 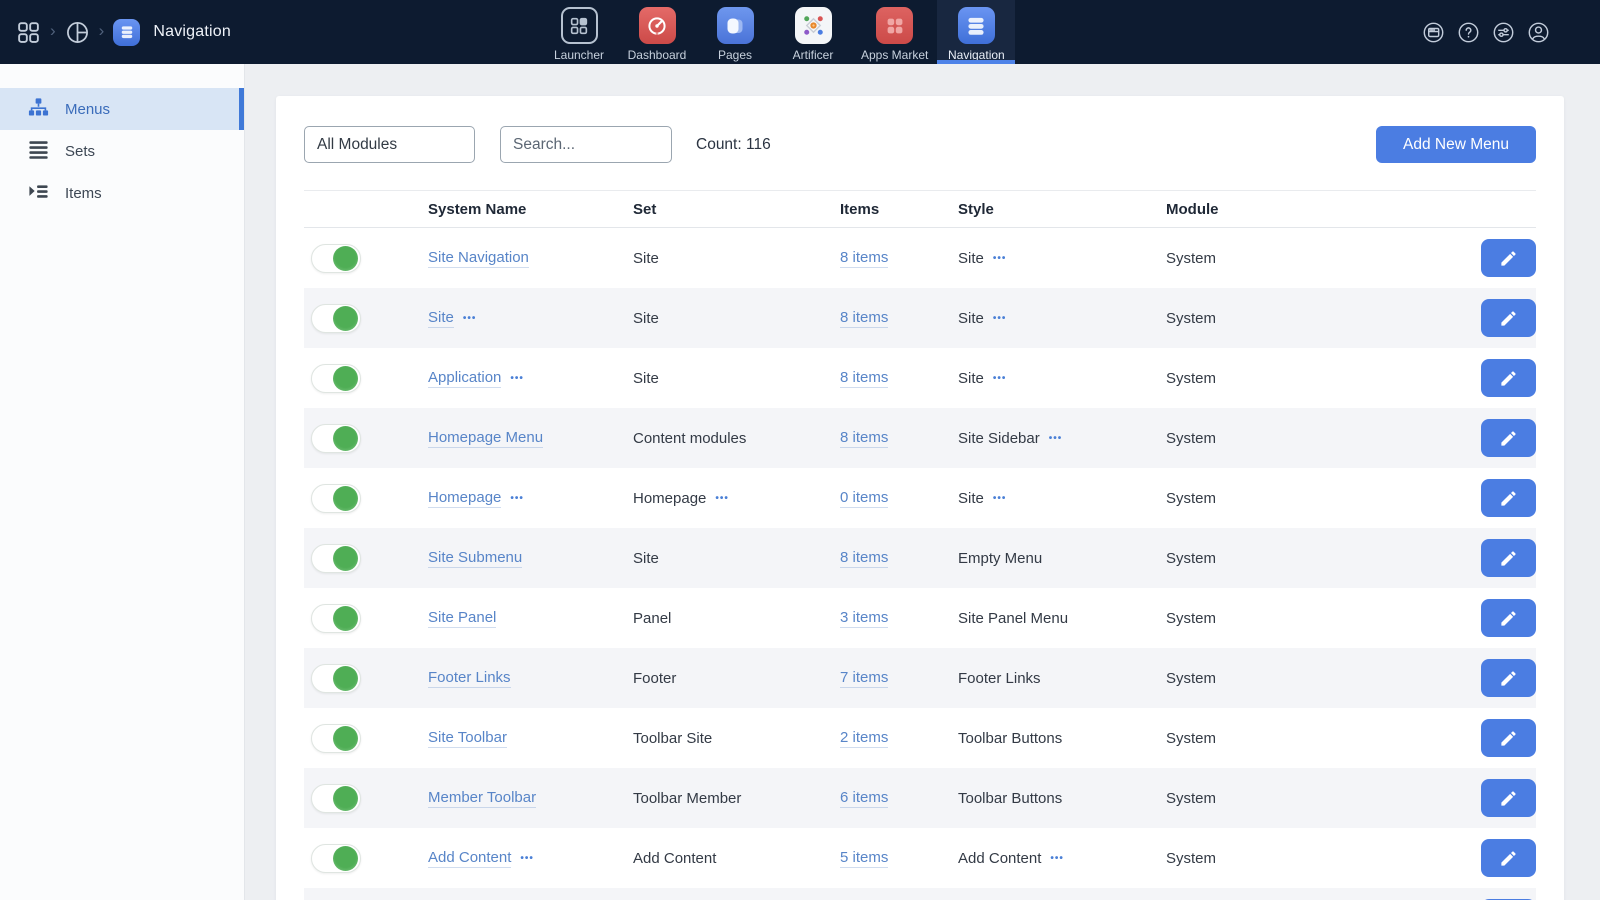 What do you see at coordinates (864, 618) in the screenshot?
I see `items-link: 3 items` at bounding box center [864, 618].